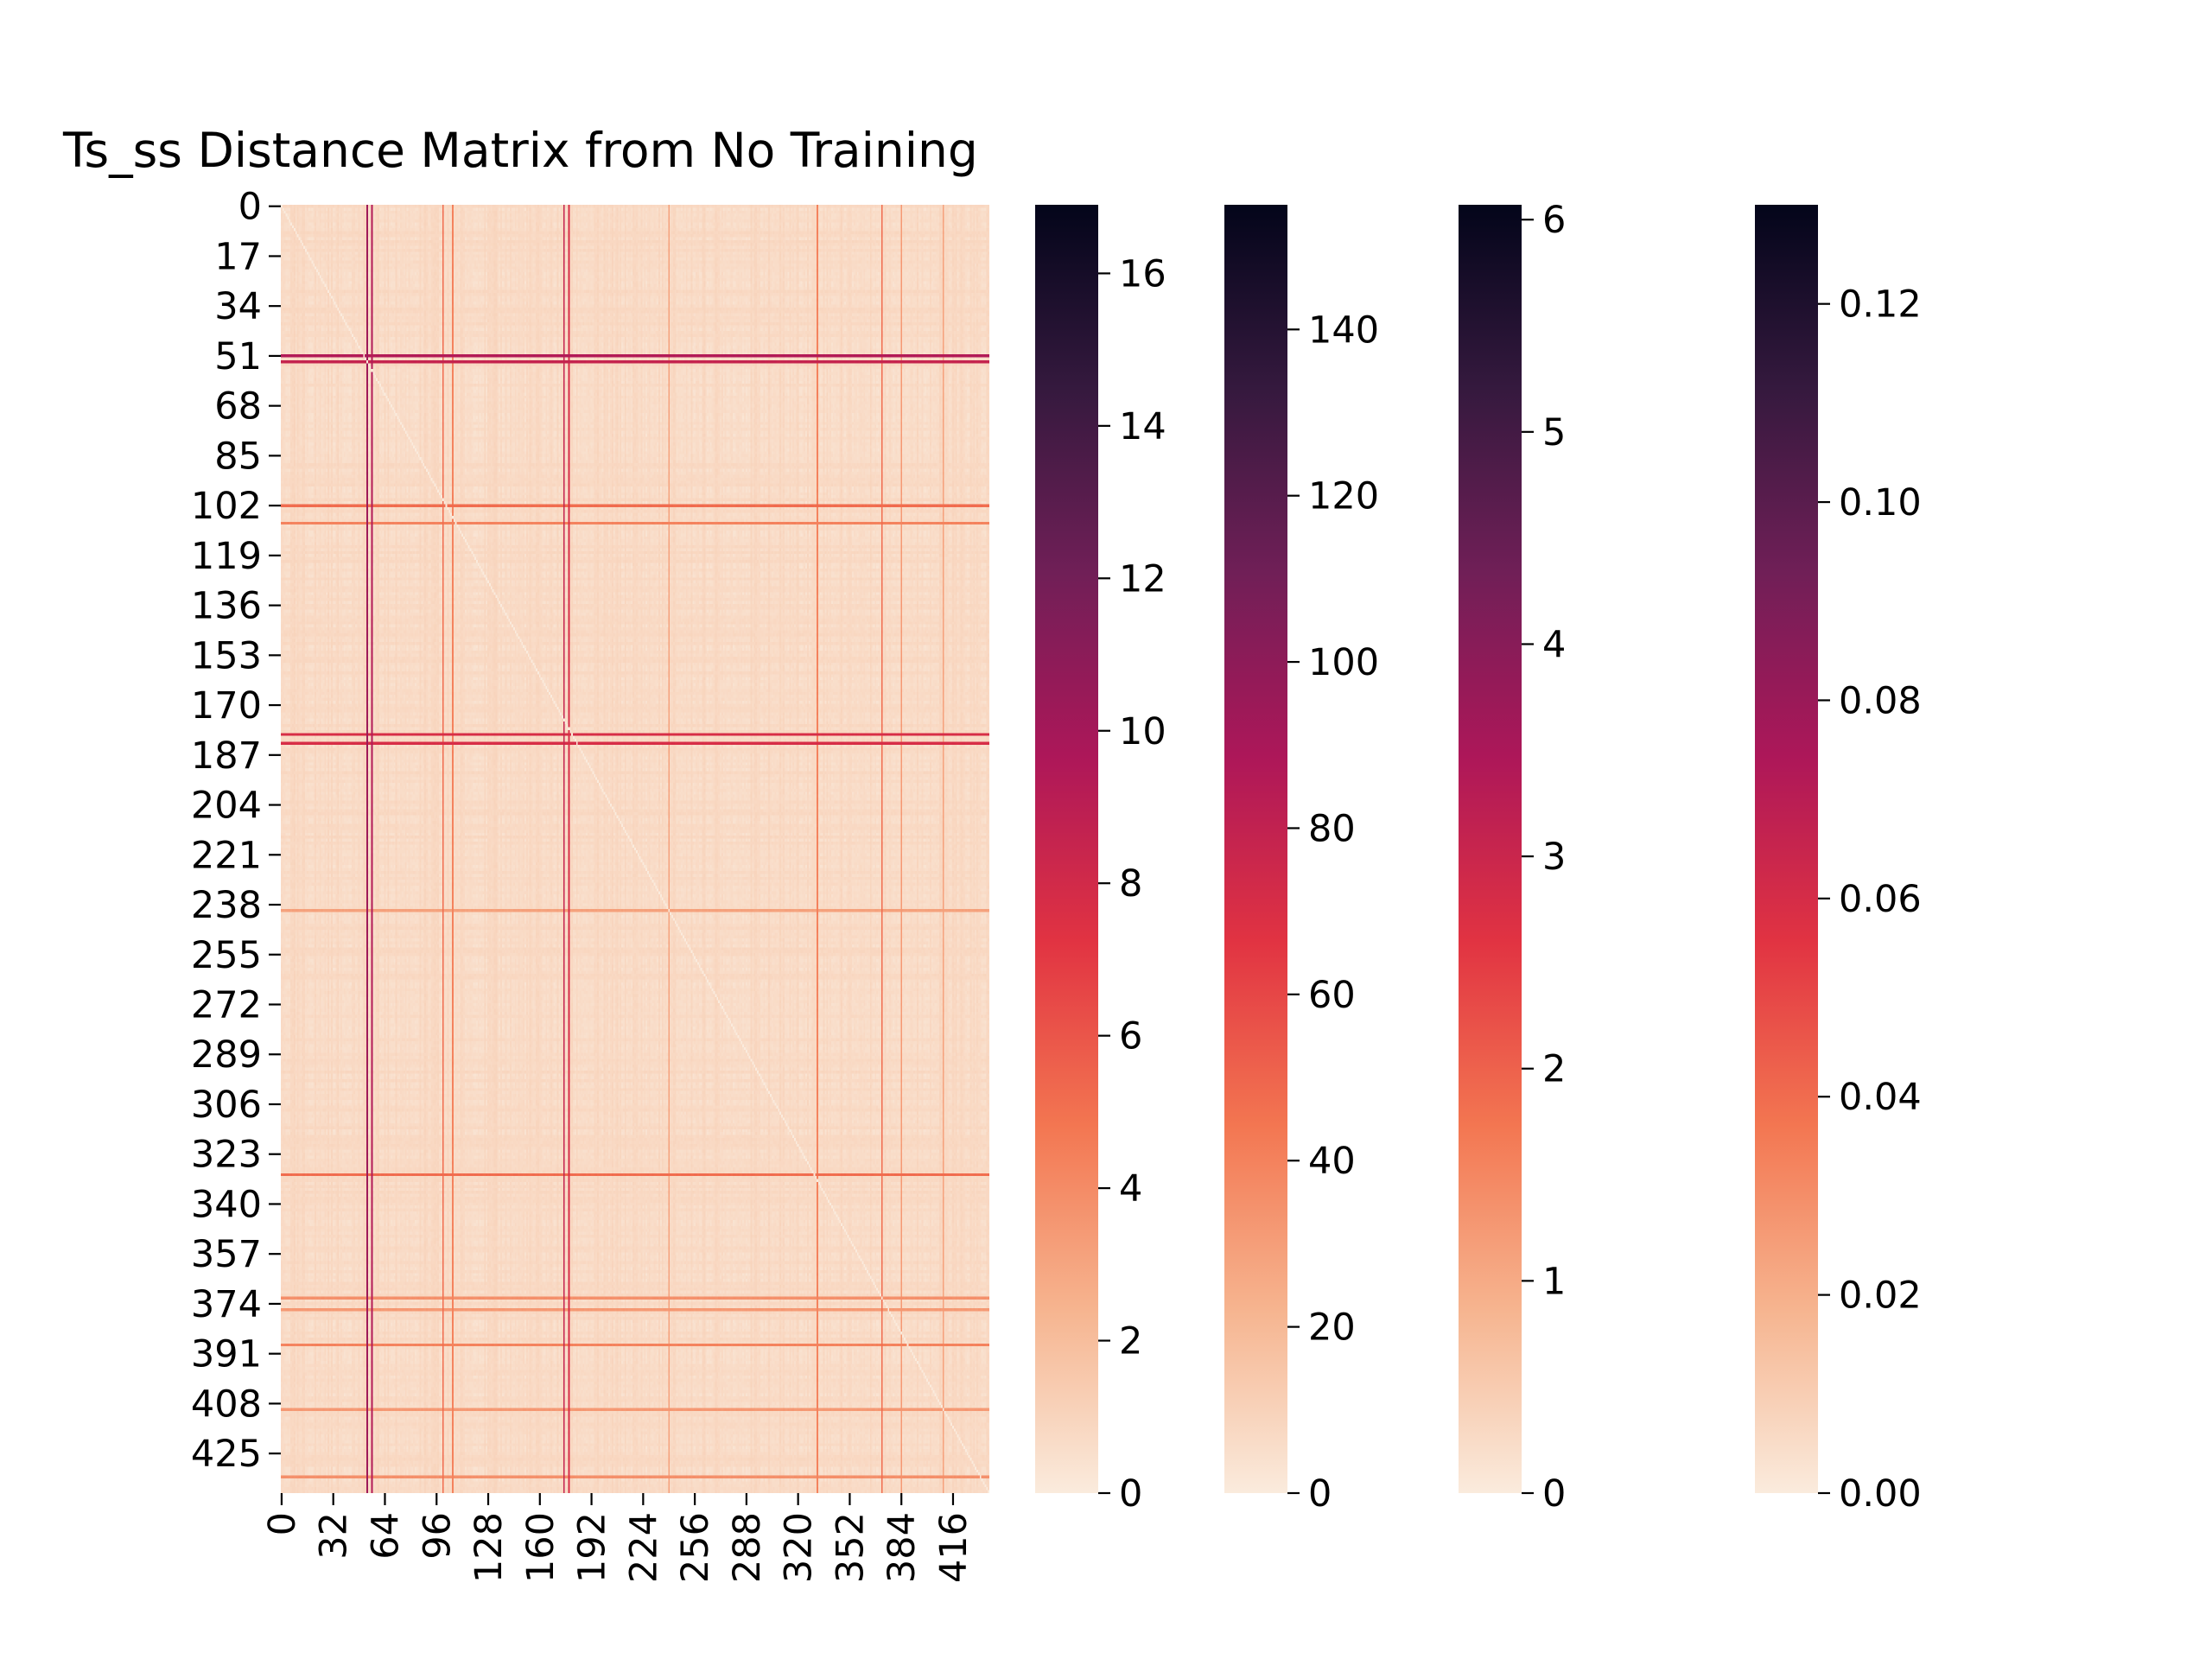  I want to click on colorbar-tick-label: 120, so click(1343, 496).